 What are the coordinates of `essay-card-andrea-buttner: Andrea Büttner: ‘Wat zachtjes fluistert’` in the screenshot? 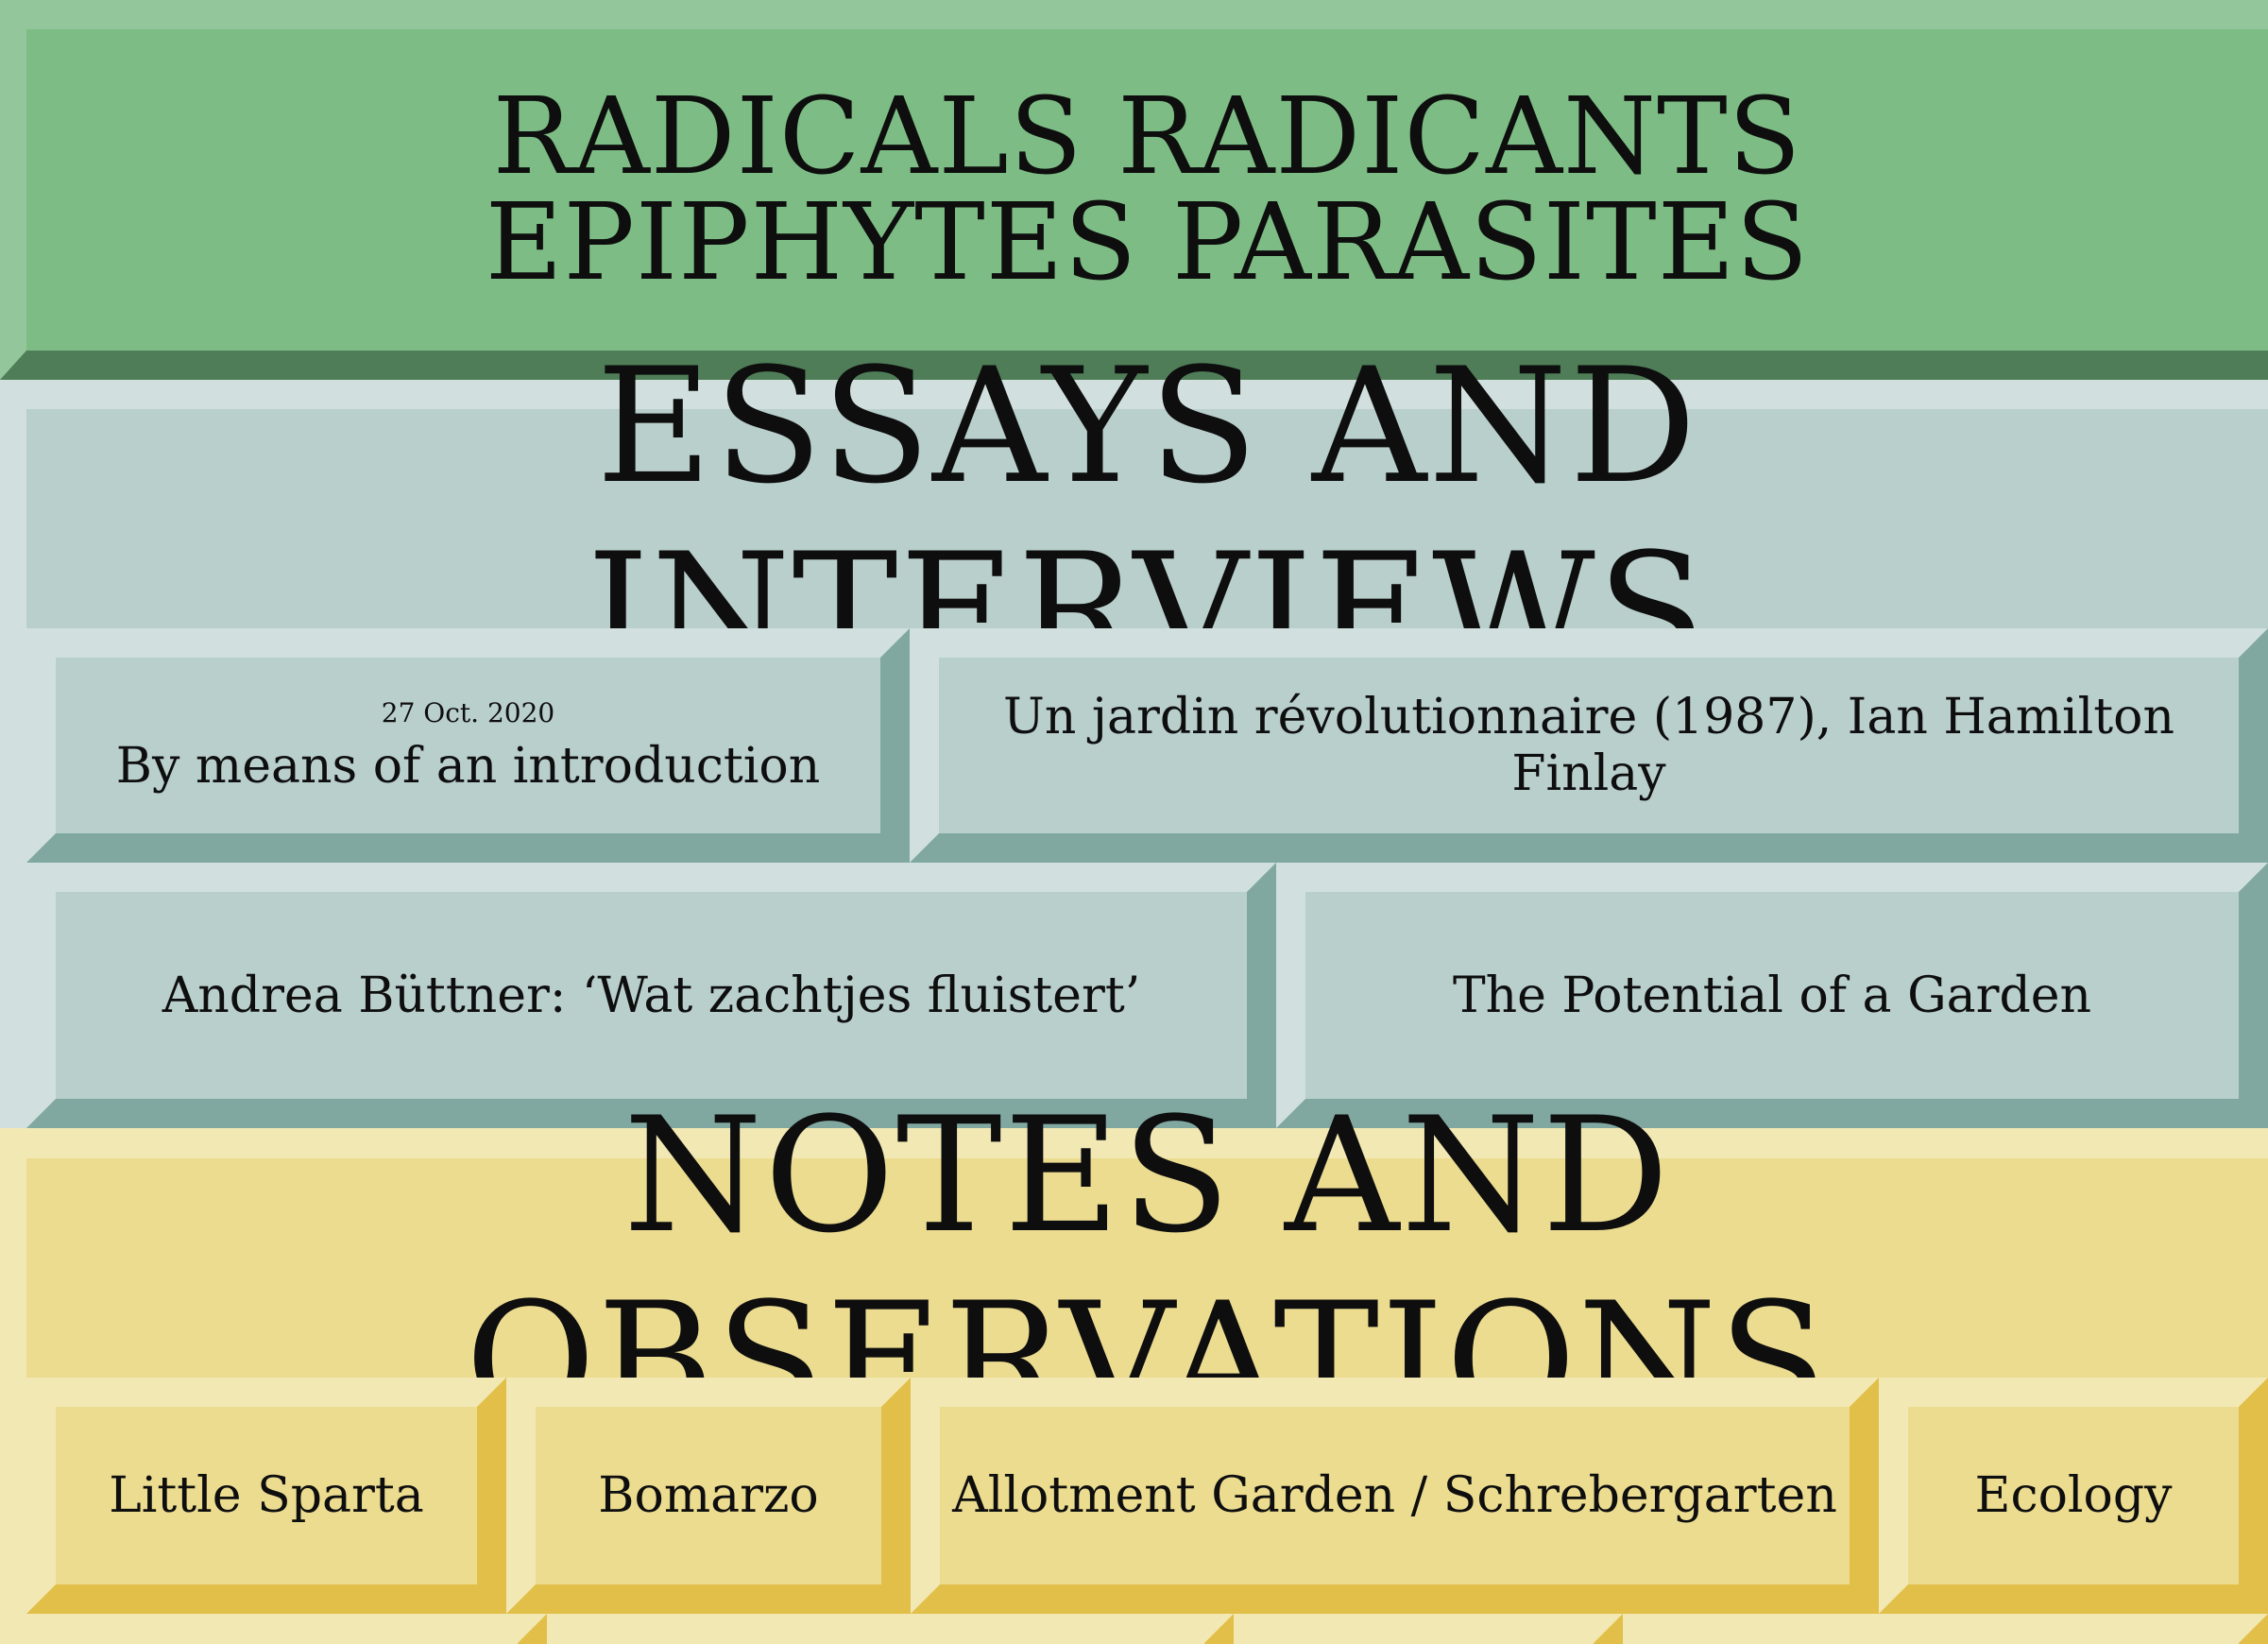 It's located at (651, 995).